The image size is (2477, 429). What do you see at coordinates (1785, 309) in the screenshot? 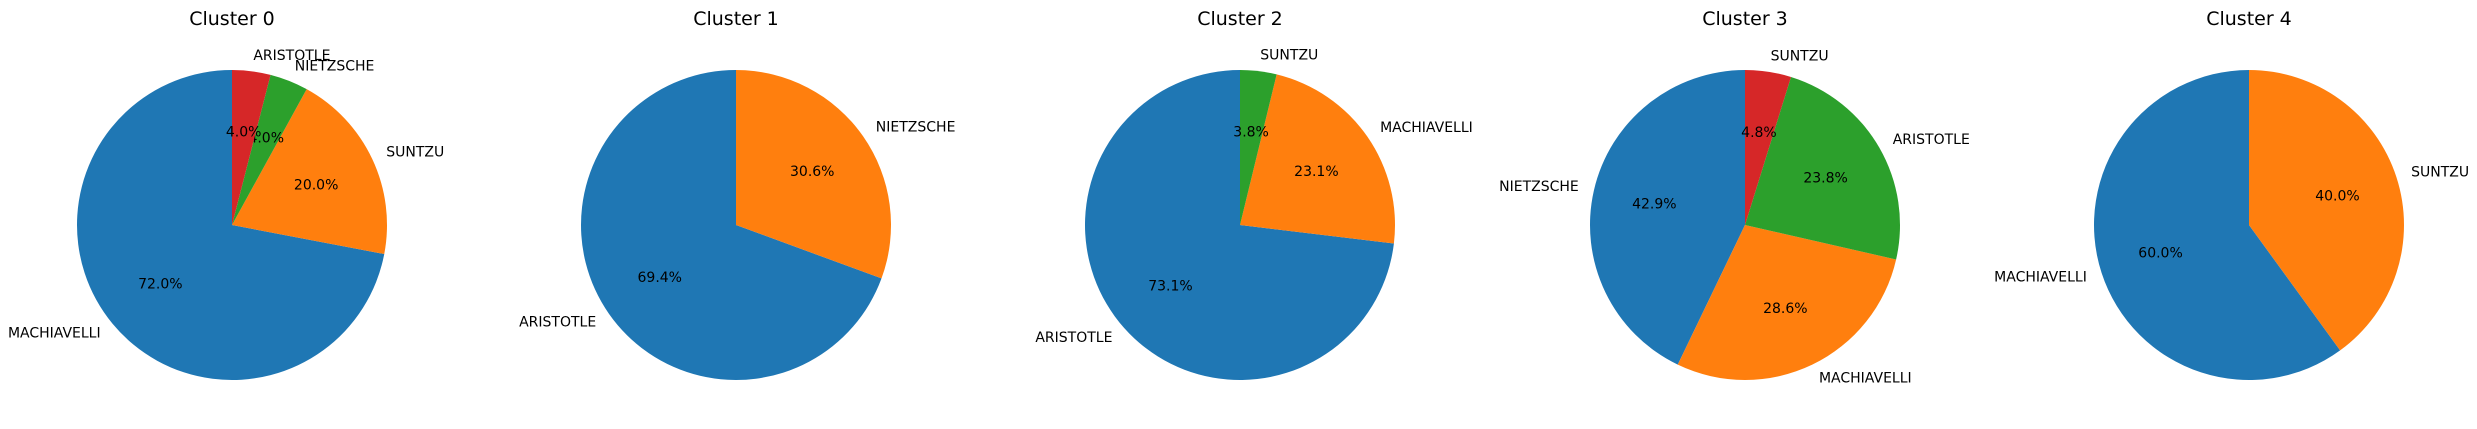
I see `slice-percent: 28.6%` at bounding box center [1785, 309].